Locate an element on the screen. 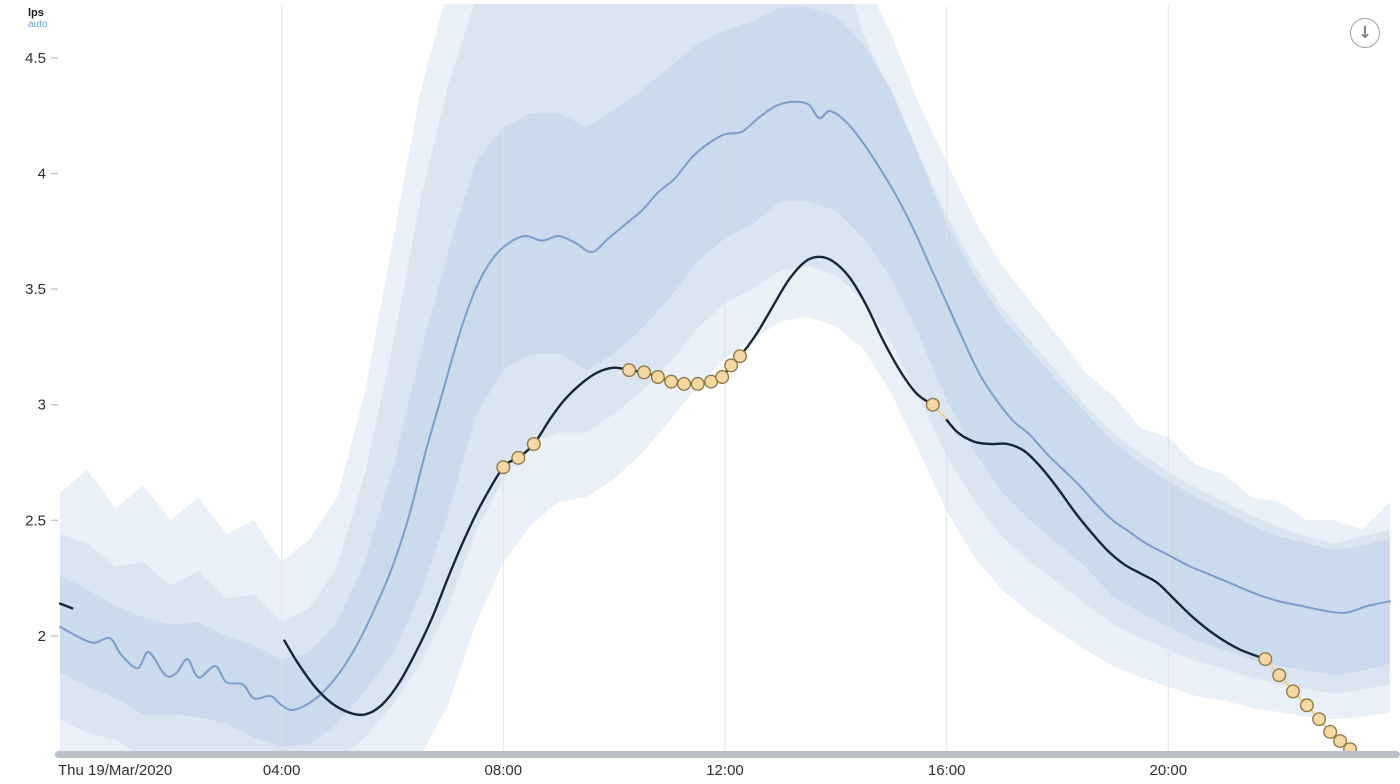 This screenshot has width=1400, height=784. x-tick-label: 12:00 is located at coordinates (725, 770).